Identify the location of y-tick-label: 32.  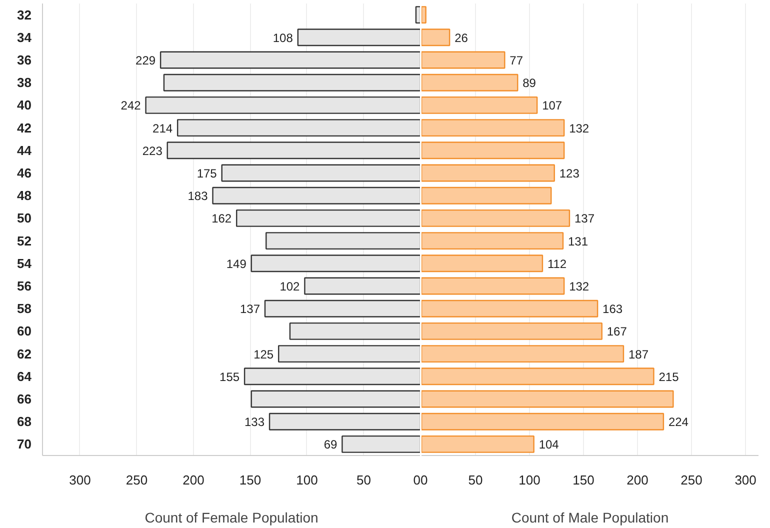
(24, 14).